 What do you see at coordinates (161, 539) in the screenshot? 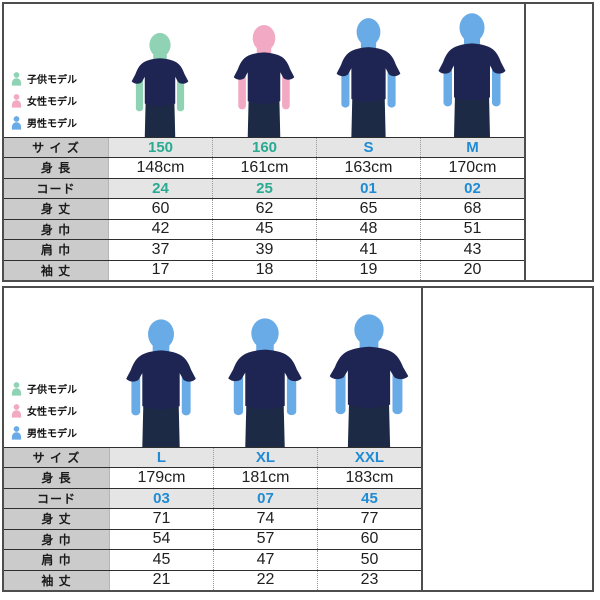
I see `value-cell: 54` at bounding box center [161, 539].